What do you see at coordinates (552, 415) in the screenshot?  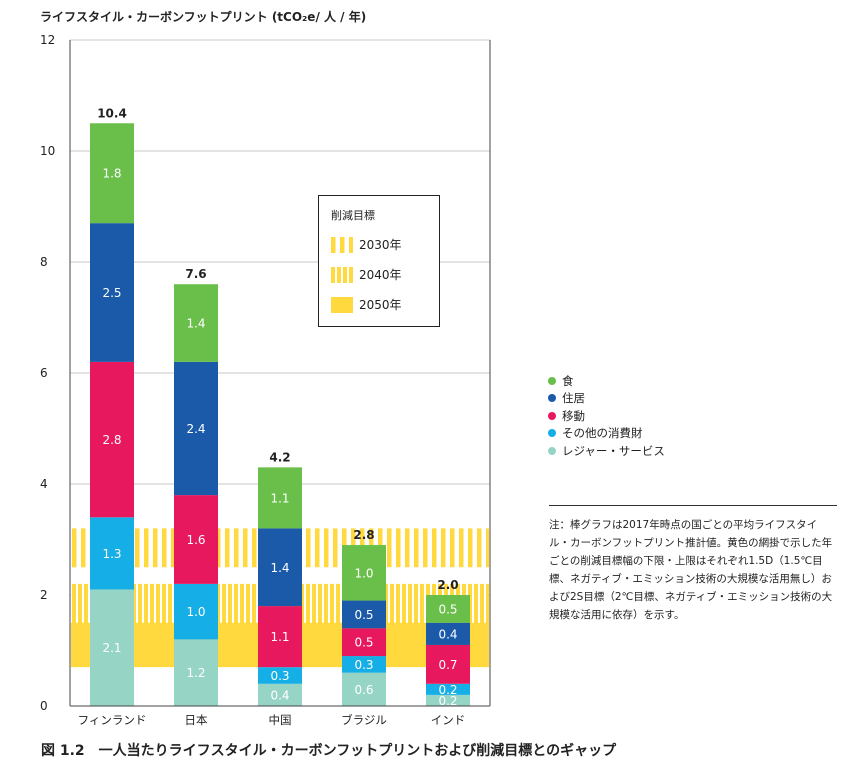 I see `mobility-dot-icon` at bounding box center [552, 415].